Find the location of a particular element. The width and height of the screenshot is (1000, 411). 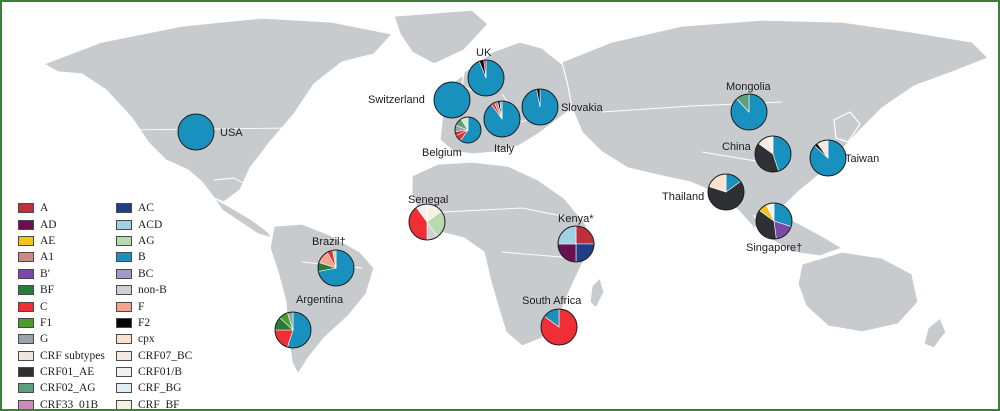

pie-taiwan is located at coordinates (828, 158).